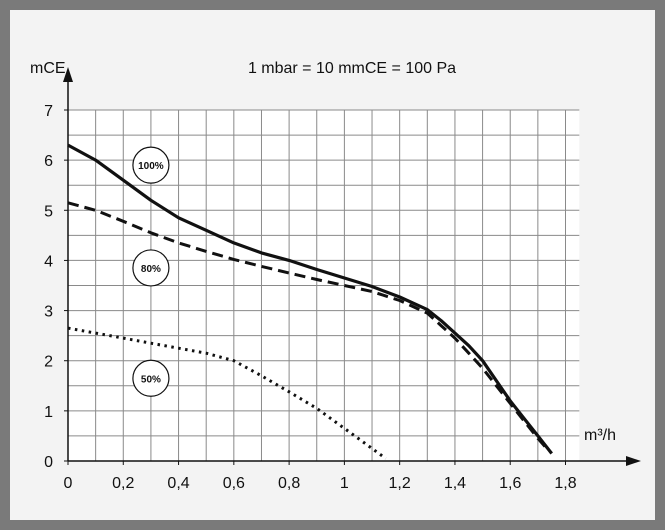 The height and width of the screenshot is (530, 665). What do you see at coordinates (178, 483) in the screenshot?
I see `x-tick-label: 0,4` at bounding box center [178, 483].